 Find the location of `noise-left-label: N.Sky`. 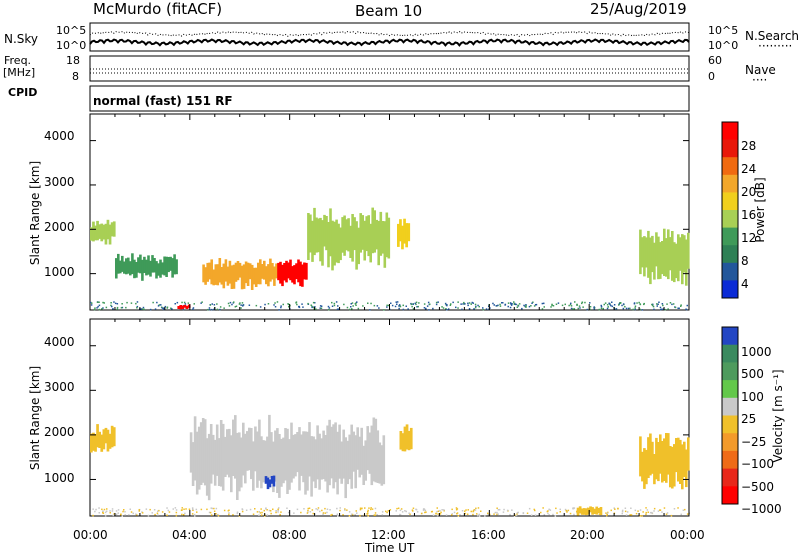

noise-left-label: N.Sky is located at coordinates (21, 39).